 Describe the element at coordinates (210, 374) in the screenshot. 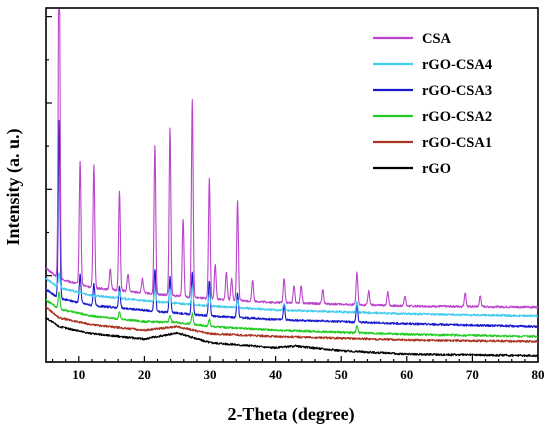

I see `x-tick-label: 30` at that location.